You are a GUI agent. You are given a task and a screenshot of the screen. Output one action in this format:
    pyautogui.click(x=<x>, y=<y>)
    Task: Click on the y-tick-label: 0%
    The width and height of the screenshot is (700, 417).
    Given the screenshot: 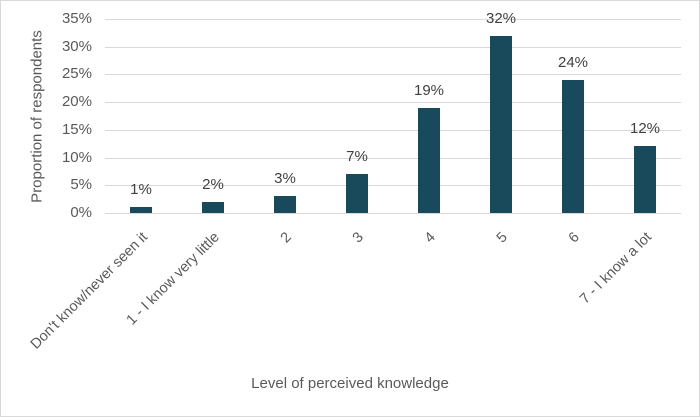 What is the action you would take?
    pyautogui.click(x=81, y=212)
    